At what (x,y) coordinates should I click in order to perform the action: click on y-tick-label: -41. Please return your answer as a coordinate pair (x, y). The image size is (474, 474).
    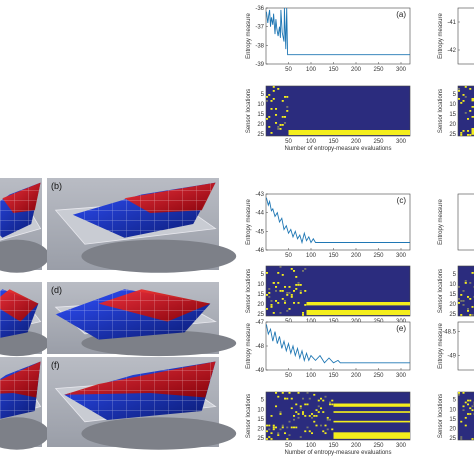
    Looking at the image, I should click on (451, 23).